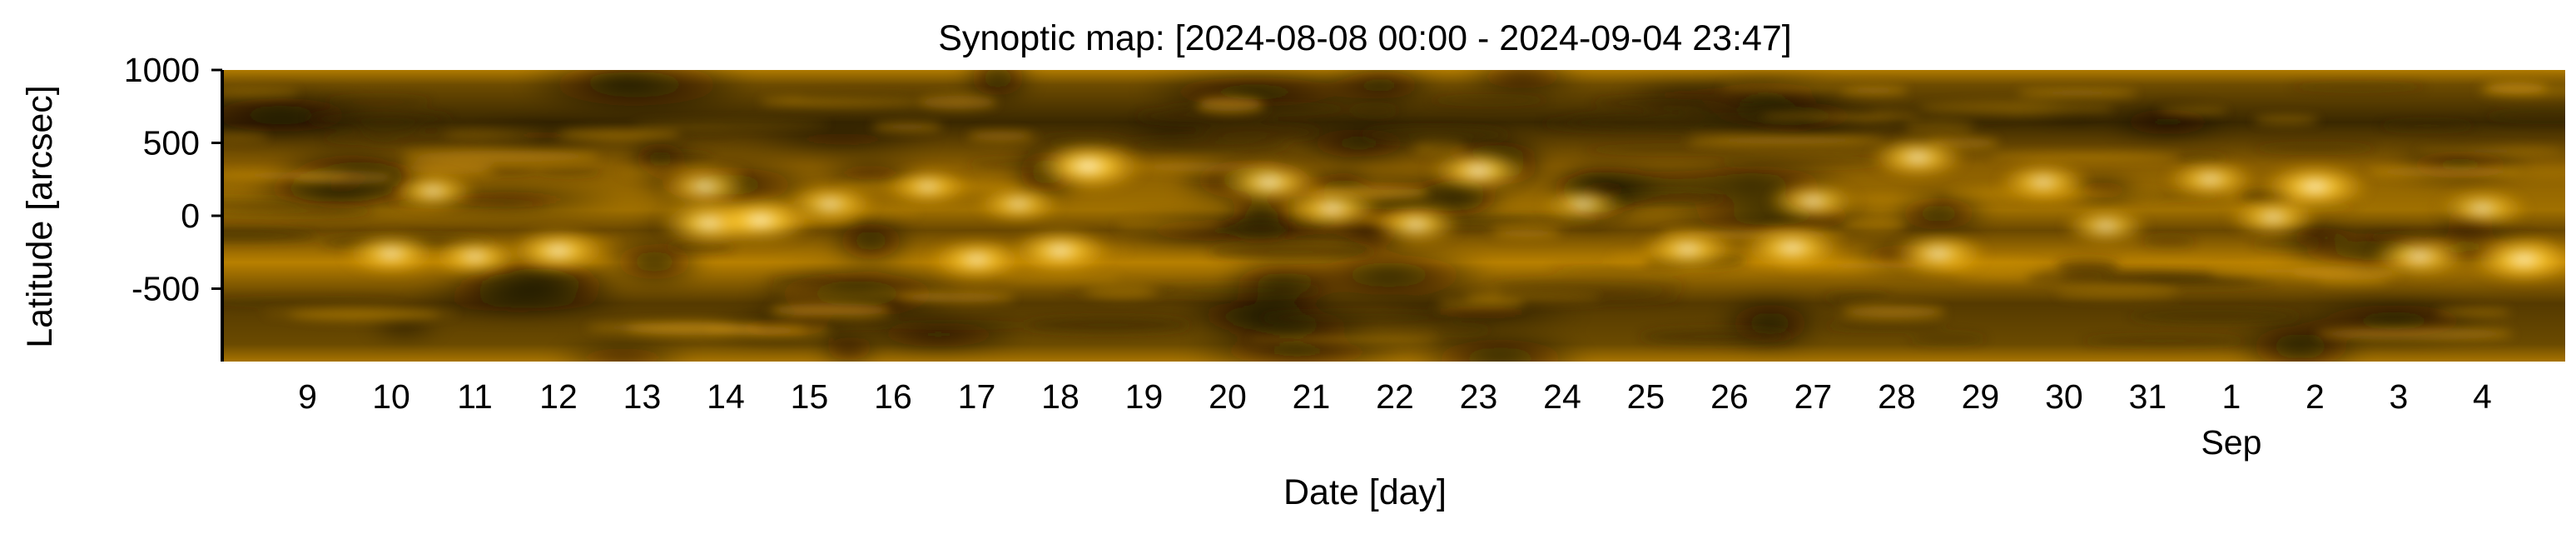 The height and width of the screenshot is (534, 2576). What do you see at coordinates (1365, 492) in the screenshot?
I see `x-axis-label: Date [day]` at bounding box center [1365, 492].